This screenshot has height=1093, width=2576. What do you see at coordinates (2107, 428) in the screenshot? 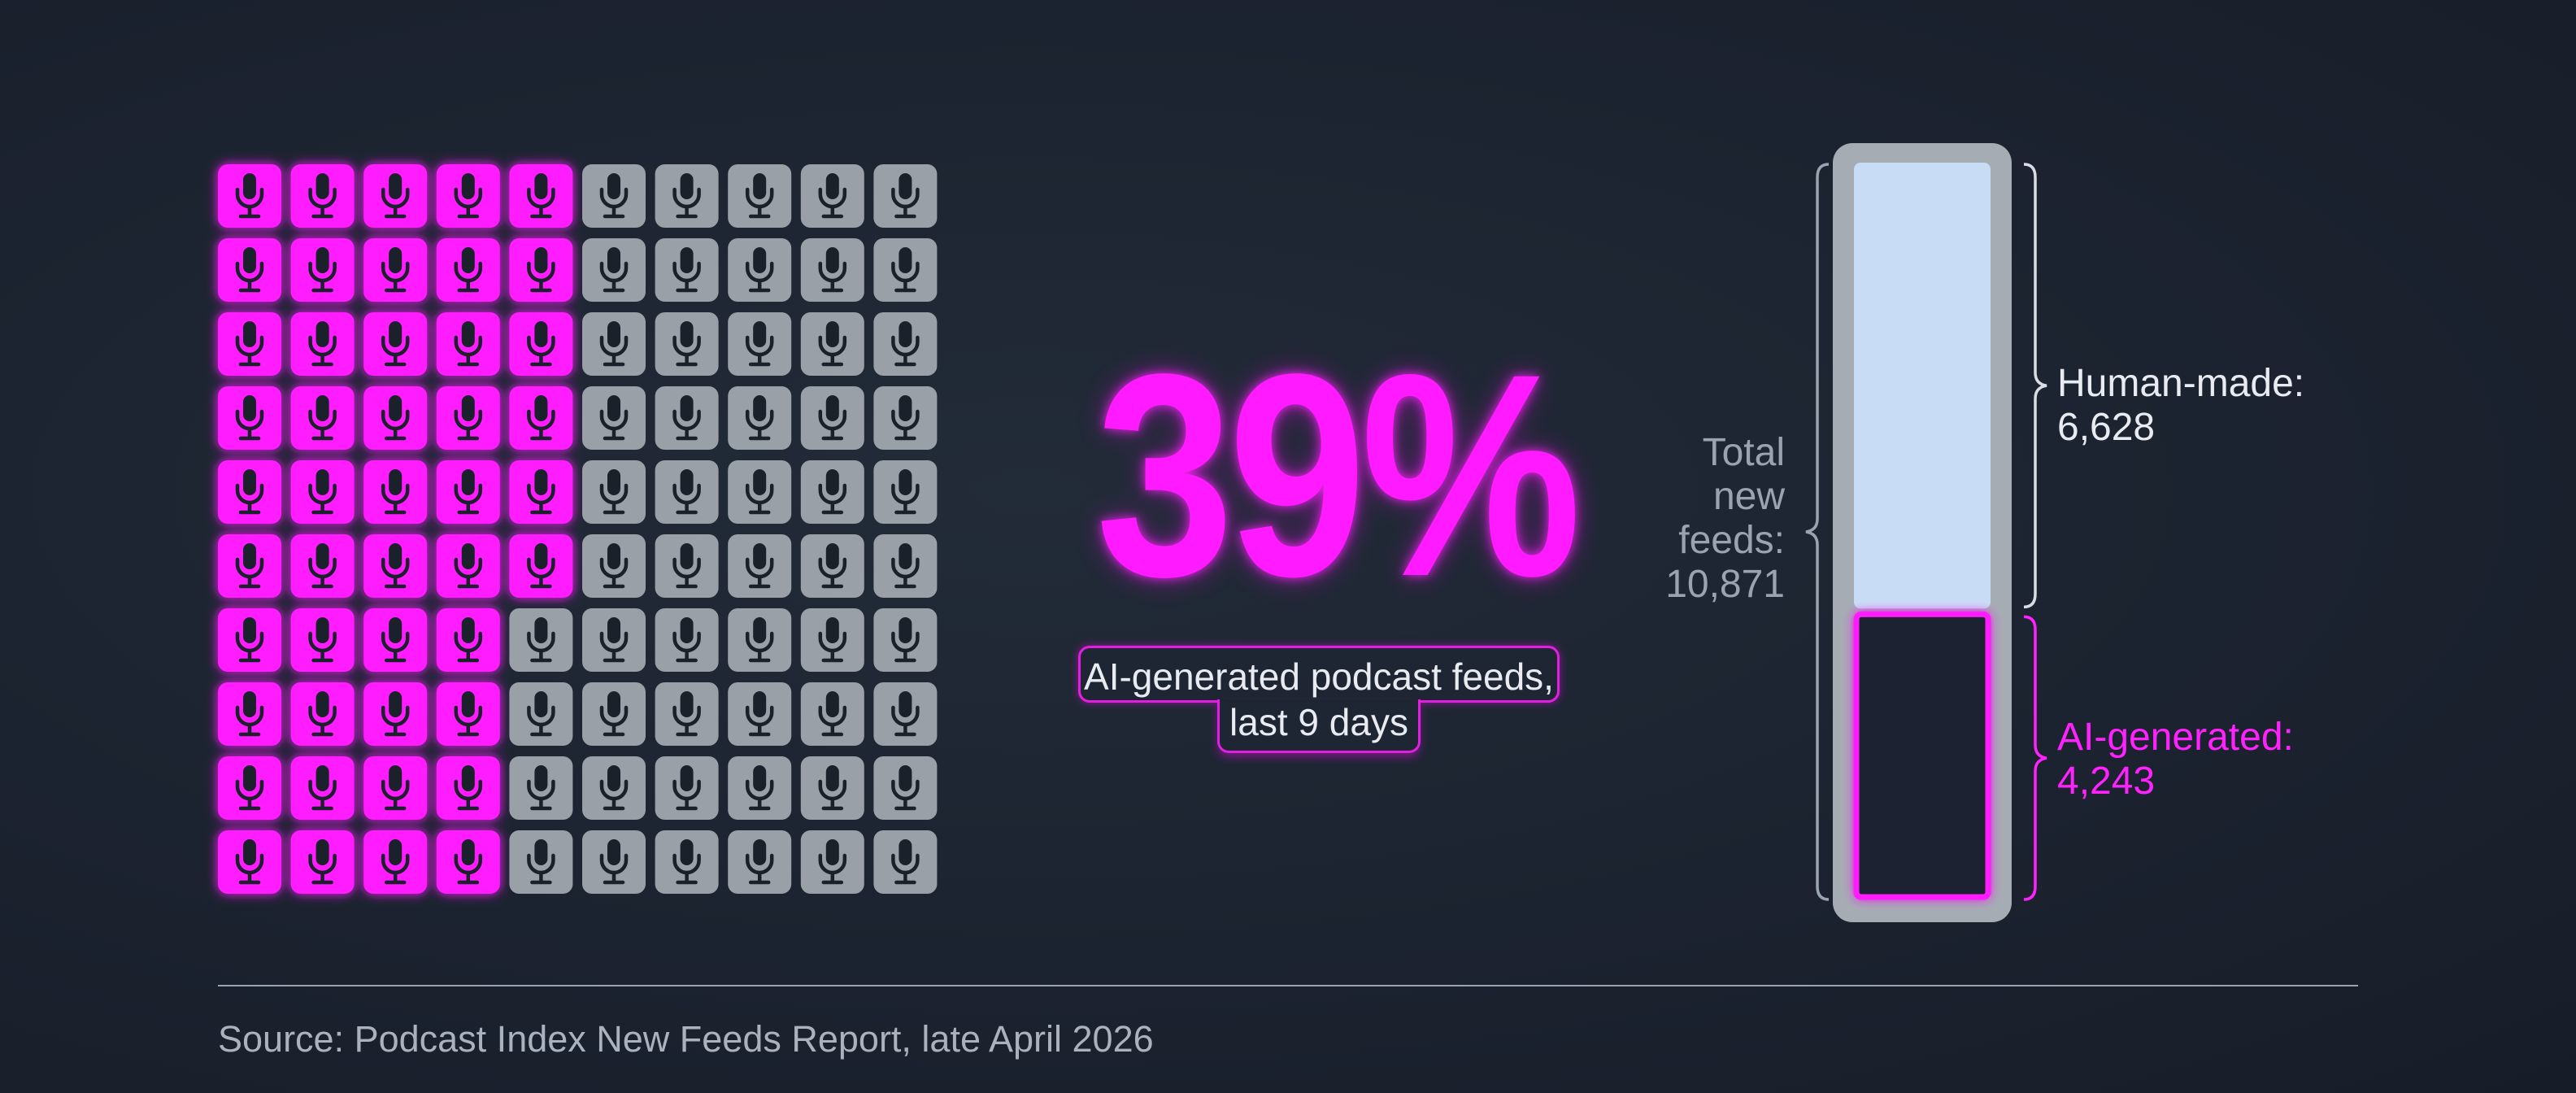
I see `human-value: 6,628` at bounding box center [2107, 428].